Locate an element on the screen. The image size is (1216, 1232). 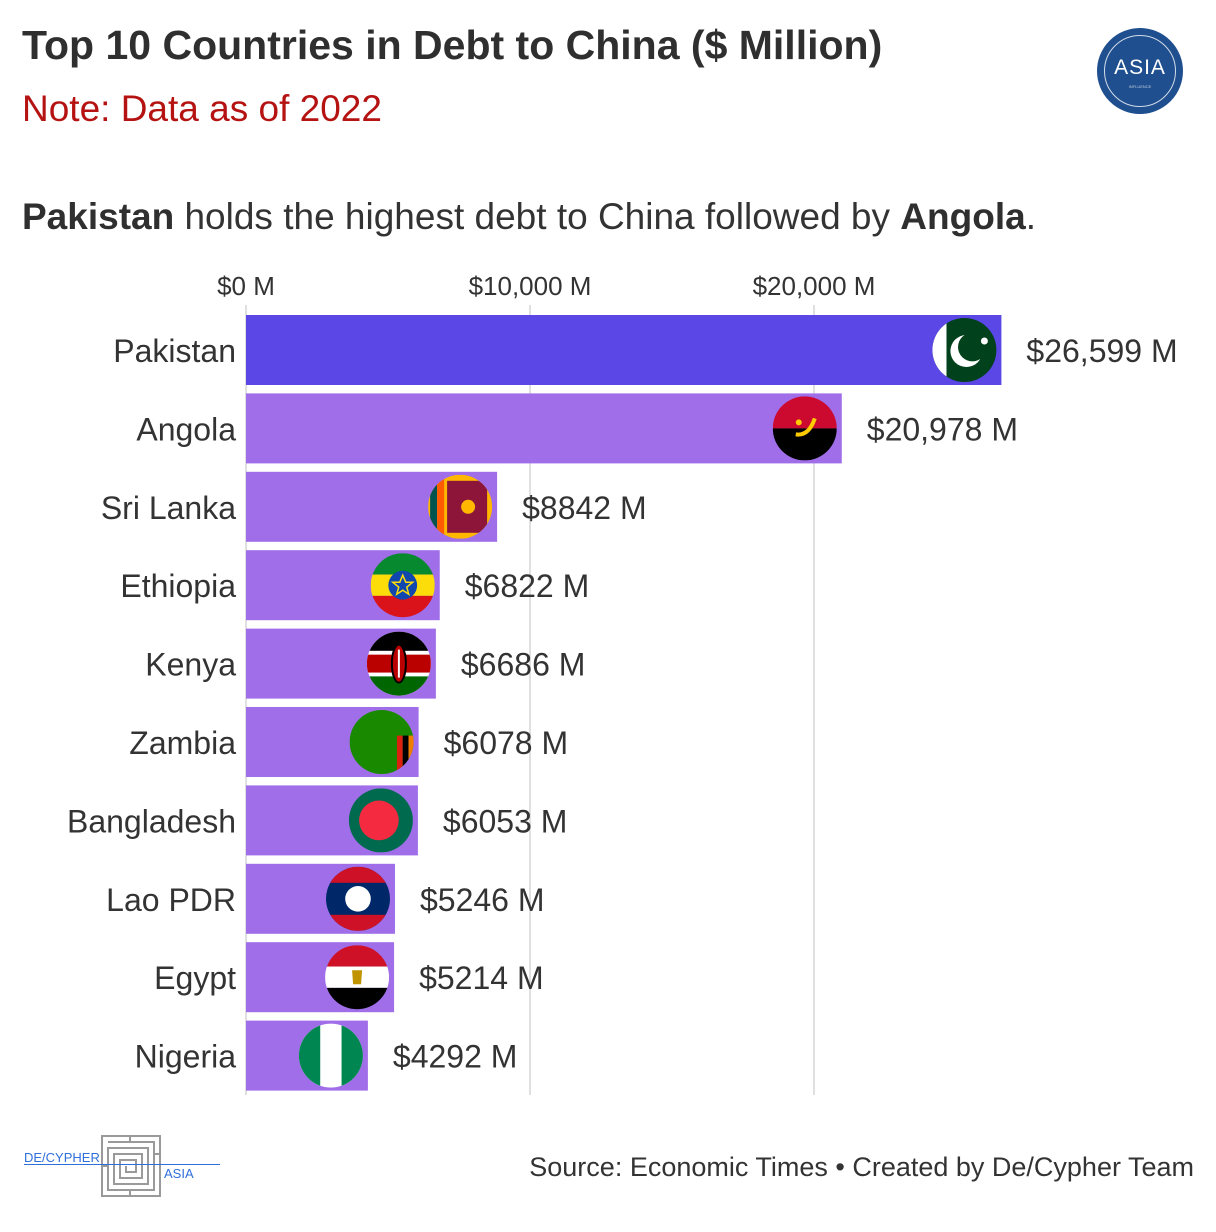
category-label: Kenya is located at coordinates (190, 665).